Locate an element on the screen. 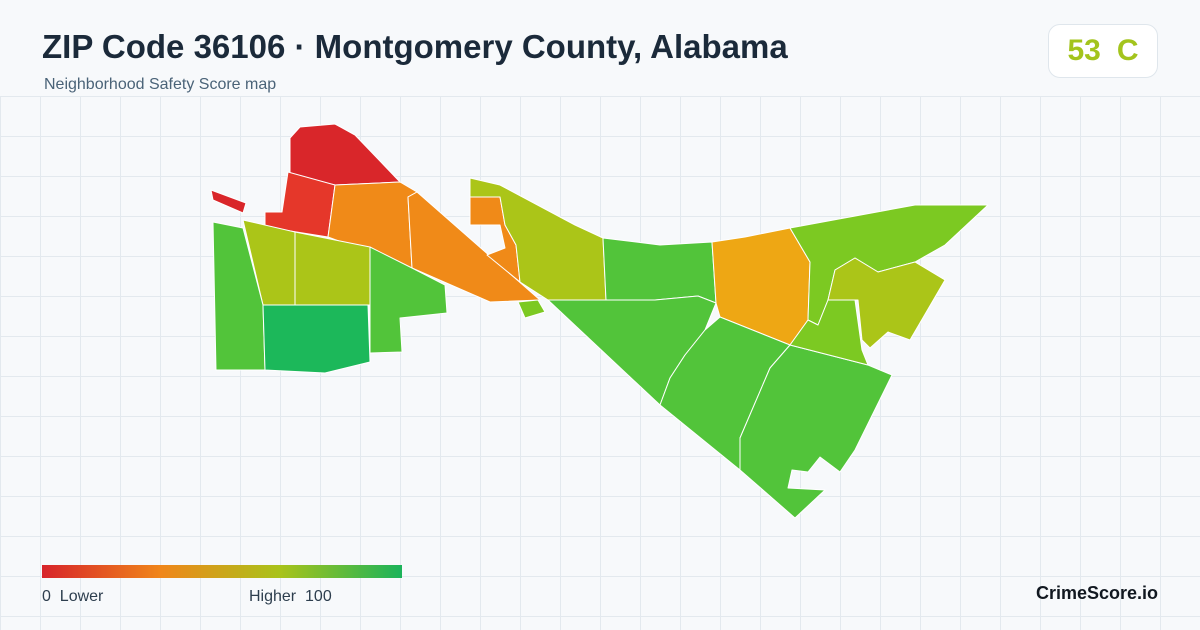 The width and height of the screenshot is (1200, 630). score-grade: C is located at coordinates (1127, 50).